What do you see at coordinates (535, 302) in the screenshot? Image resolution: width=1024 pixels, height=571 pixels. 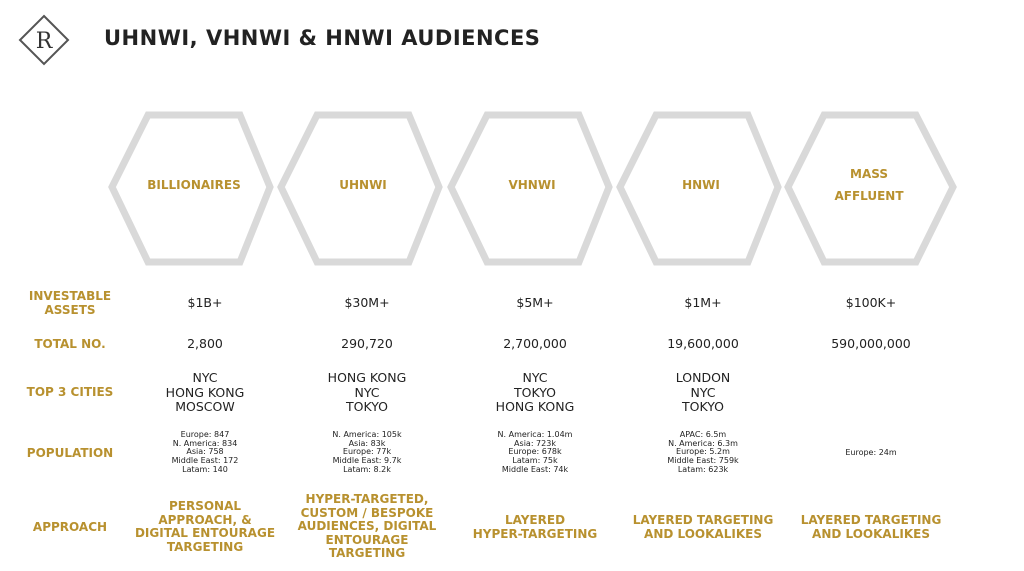 I see `assets-value: $5M+` at bounding box center [535, 302].